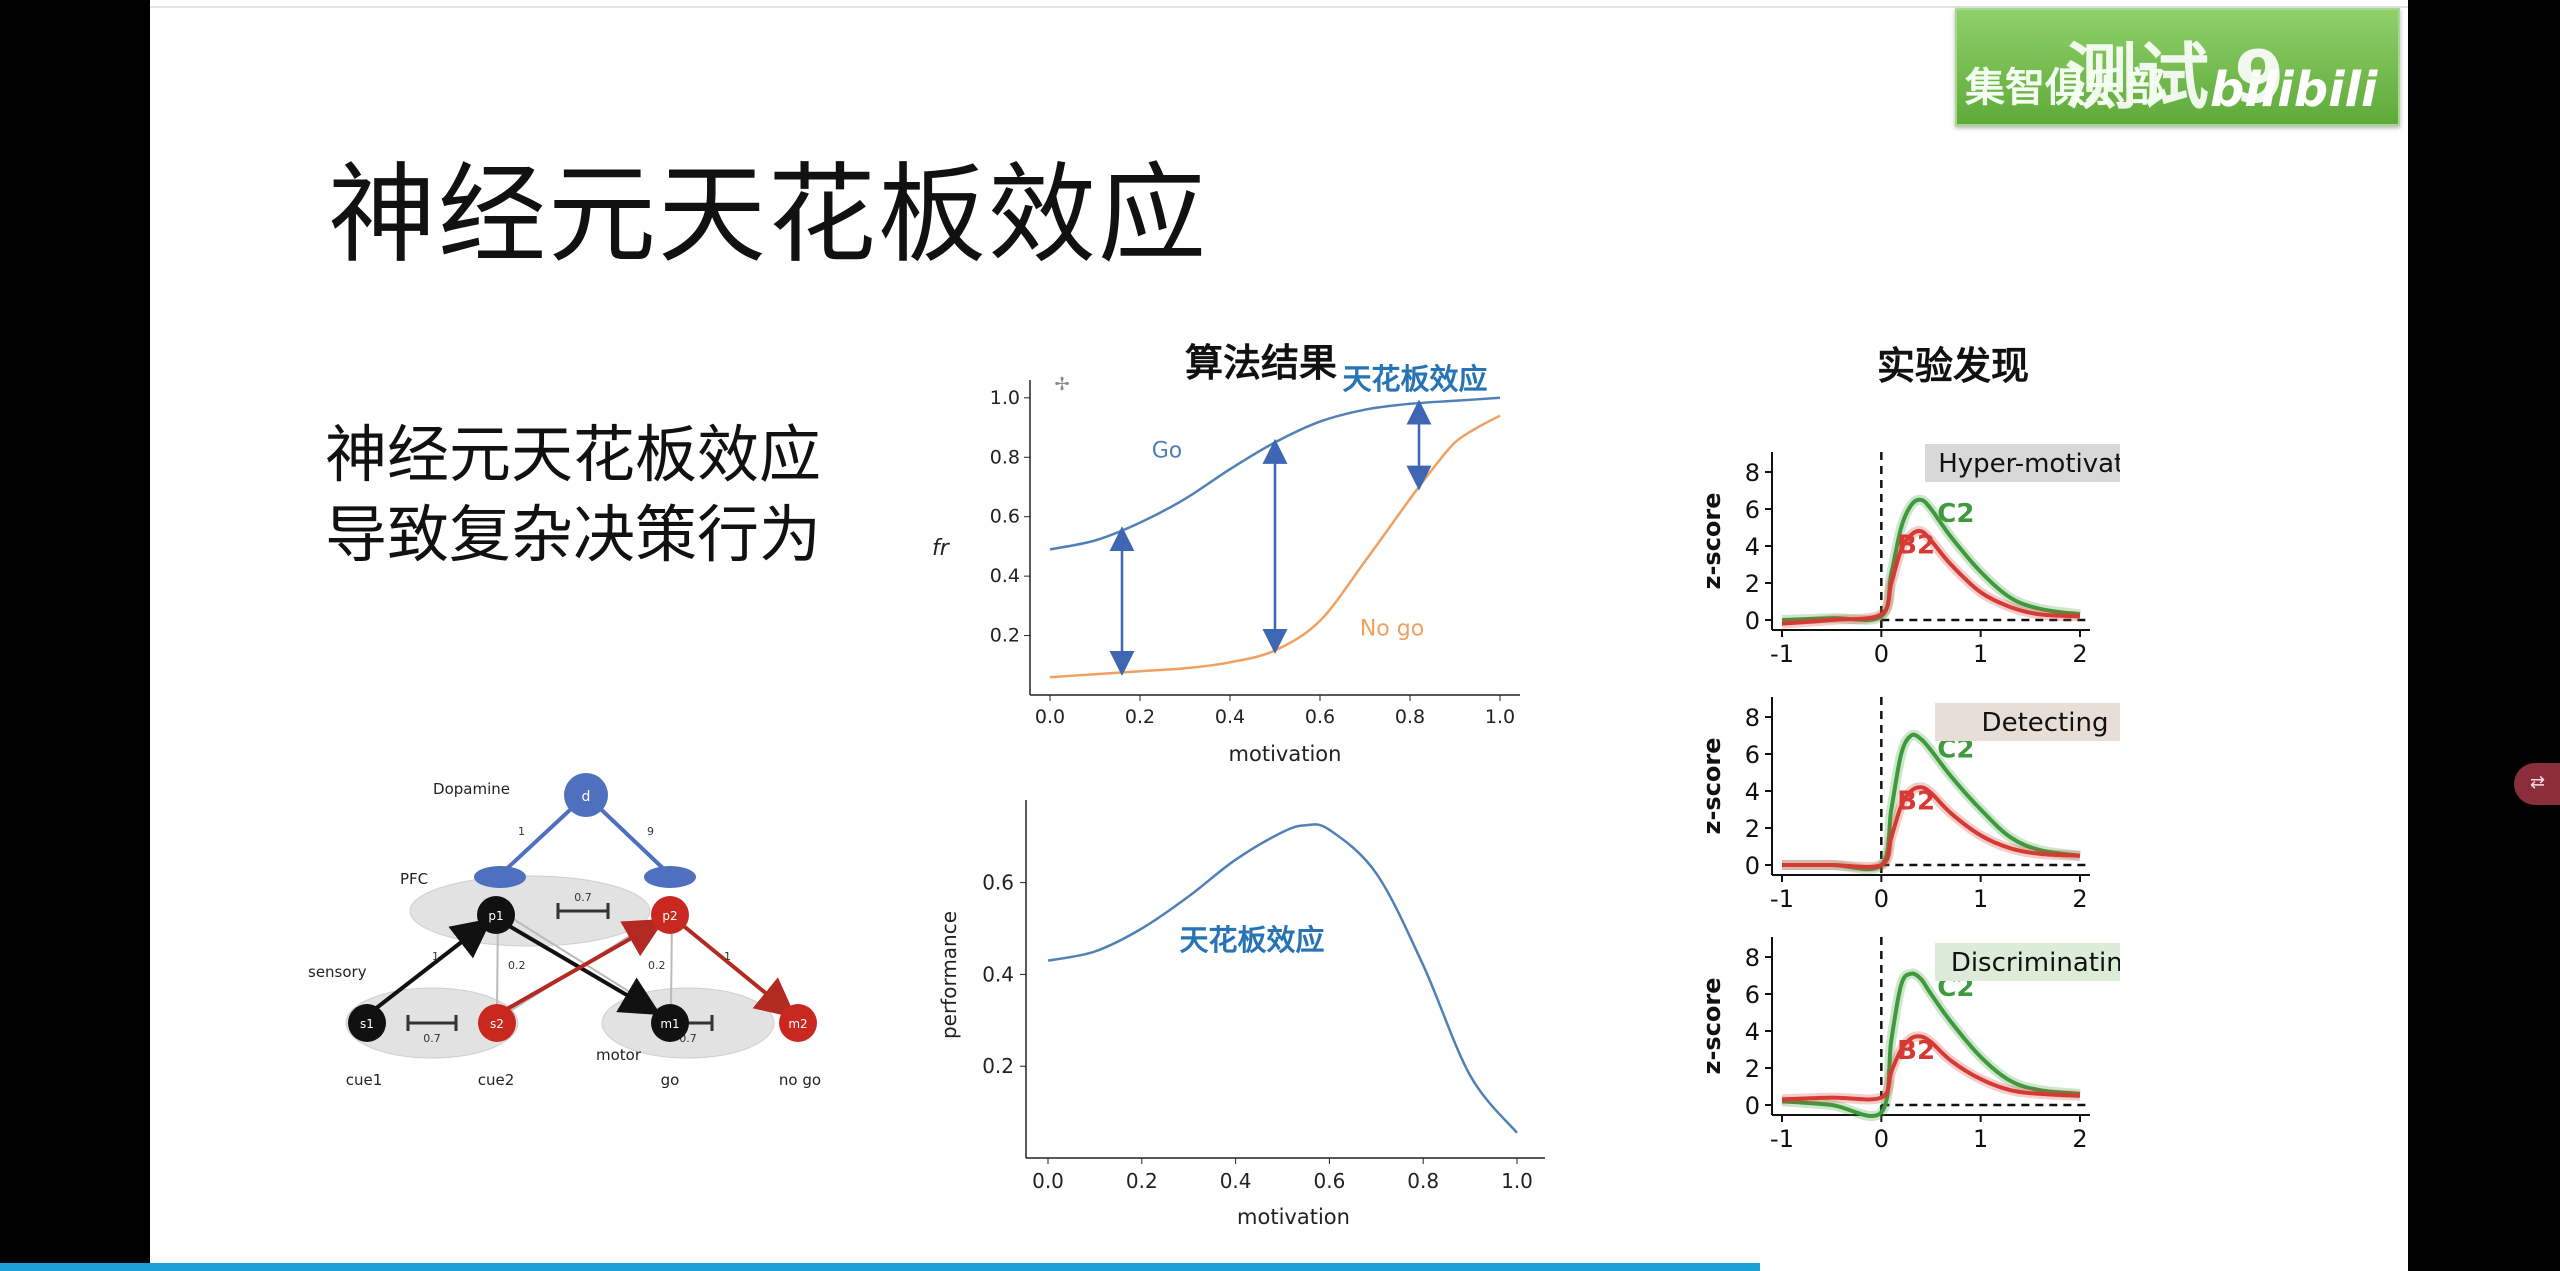 This screenshot has height=1271, width=2560. I want to click on y-tick-label: 0.8, so click(1005, 457).